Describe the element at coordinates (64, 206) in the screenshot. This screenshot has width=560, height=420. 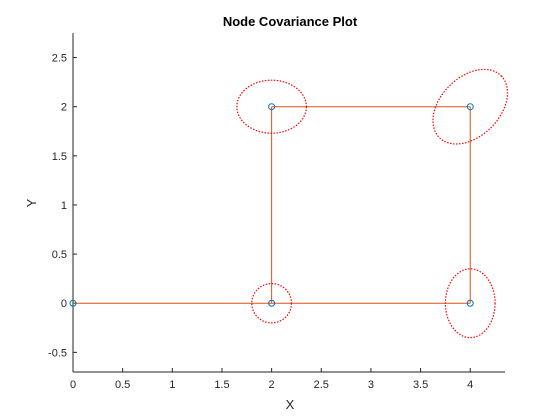
I see `y-tick-label: 1` at that location.